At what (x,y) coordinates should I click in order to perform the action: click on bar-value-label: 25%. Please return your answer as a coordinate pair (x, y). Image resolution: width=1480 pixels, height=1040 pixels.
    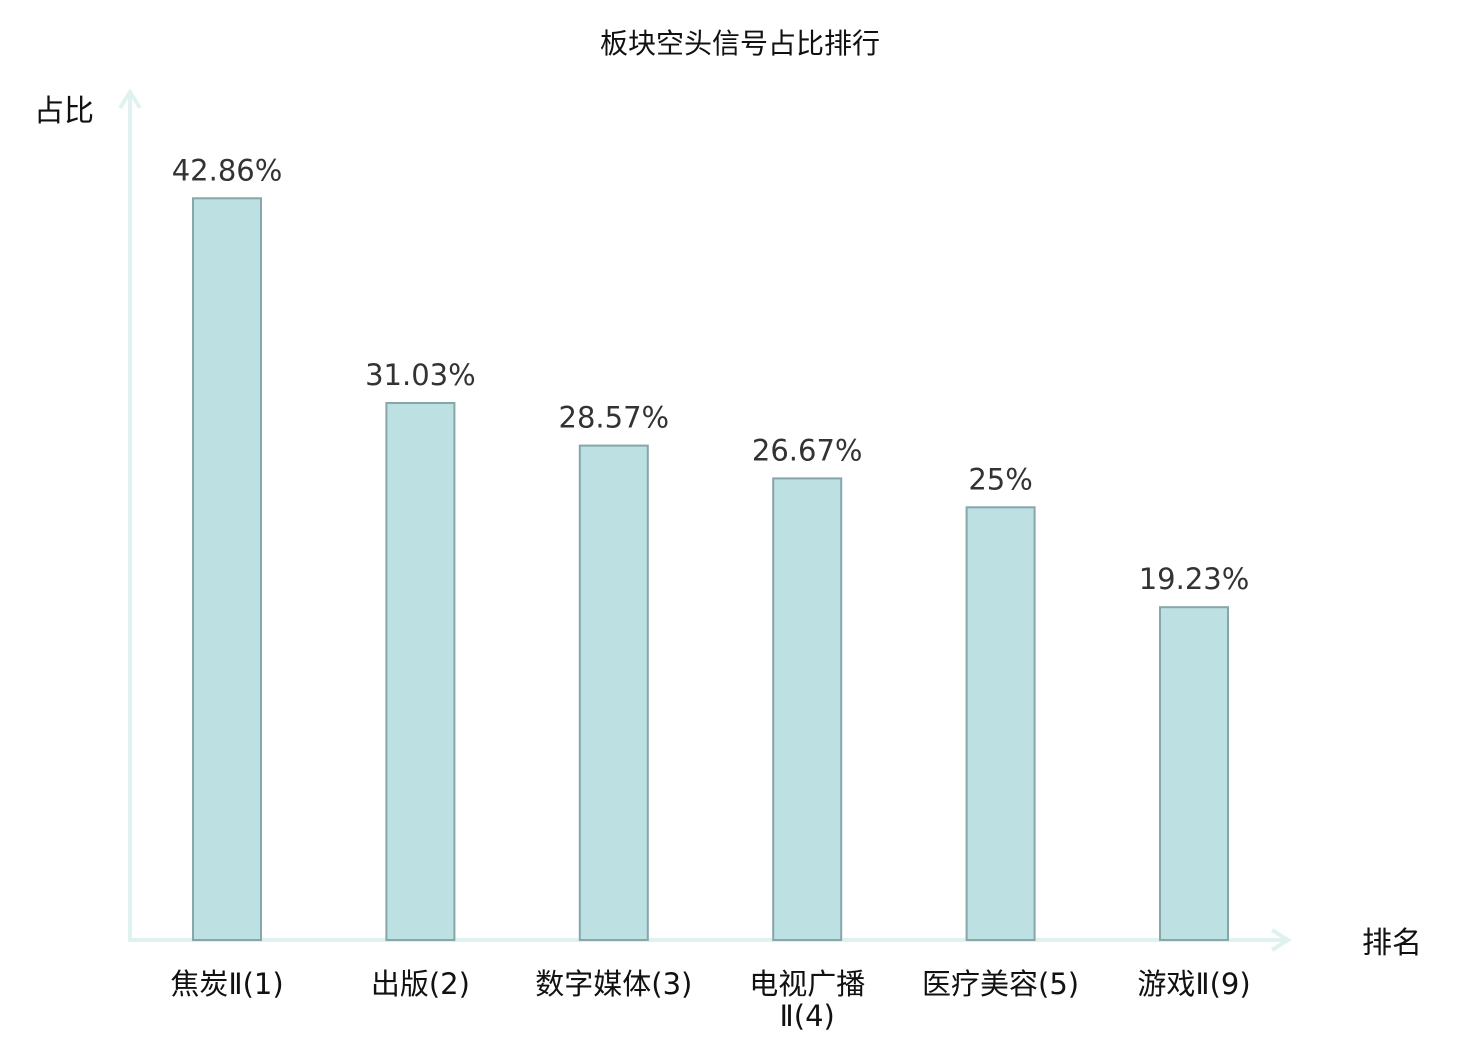
    Looking at the image, I should click on (1000, 479).